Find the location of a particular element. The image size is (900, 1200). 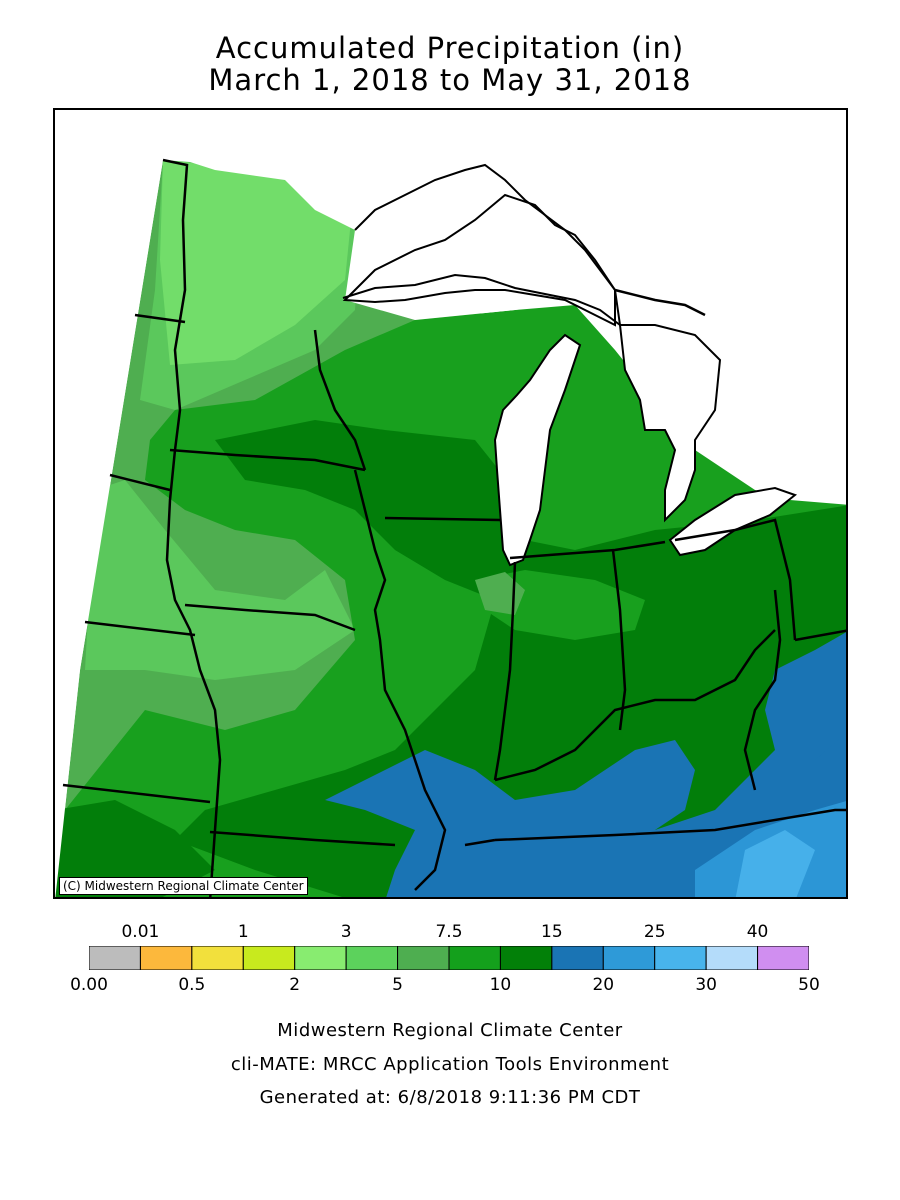

footer-organization: Midwestern Regional Climate Center is located at coordinates (450, 1030).